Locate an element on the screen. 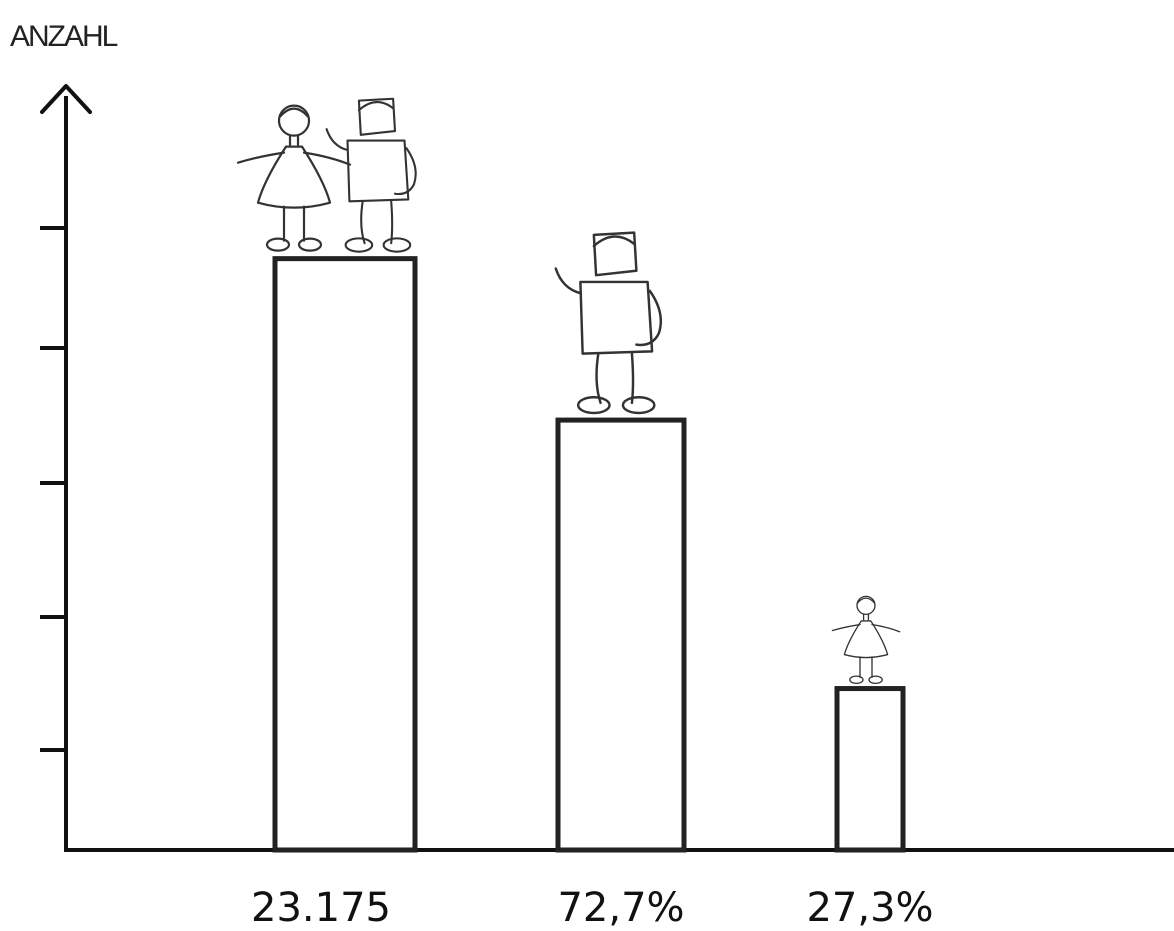 The image size is (1174, 931). girl-and-boy-icon is located at coordinates (327, 175).